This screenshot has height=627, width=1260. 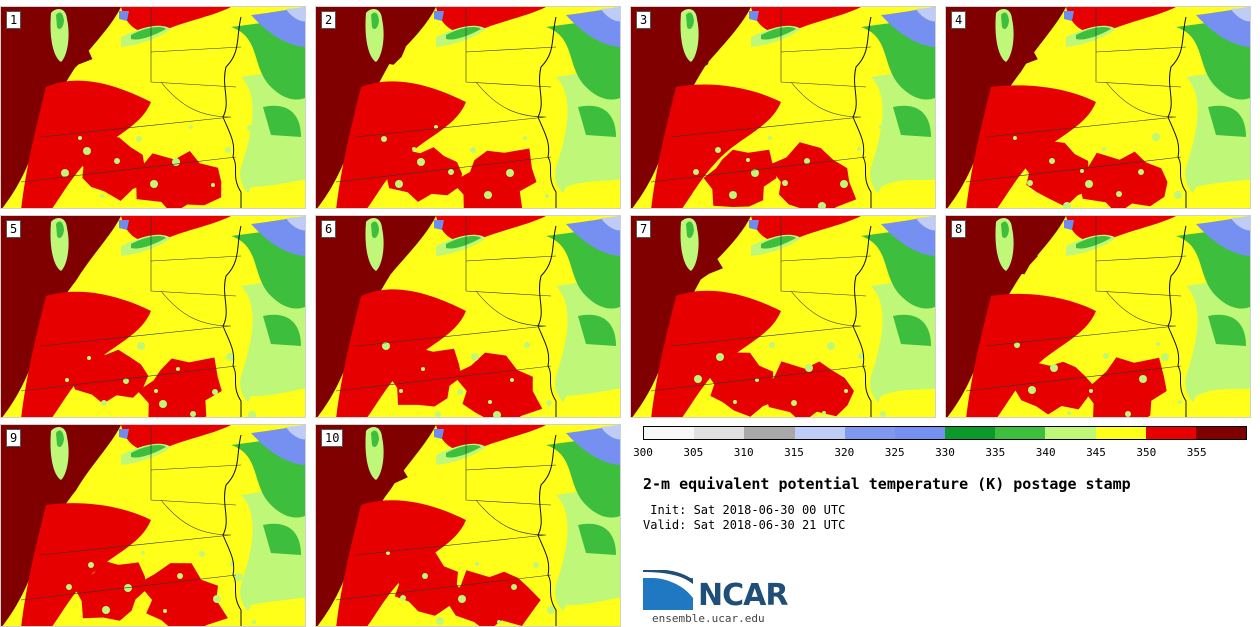 I want to click on postage-stamp-map: 8, so click(x=1098, y=316).